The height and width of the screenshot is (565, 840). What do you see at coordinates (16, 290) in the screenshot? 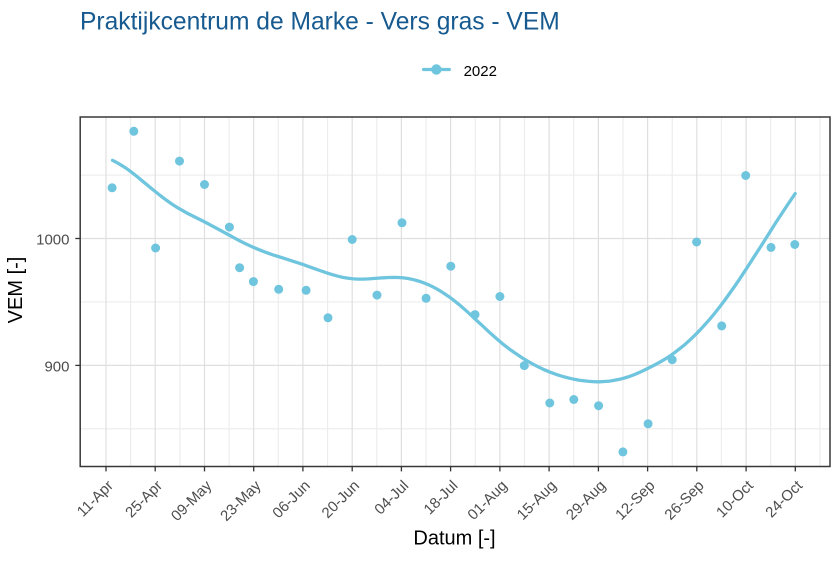
I see `svg-text: VEM [-]` at bounding box center [16, 290].